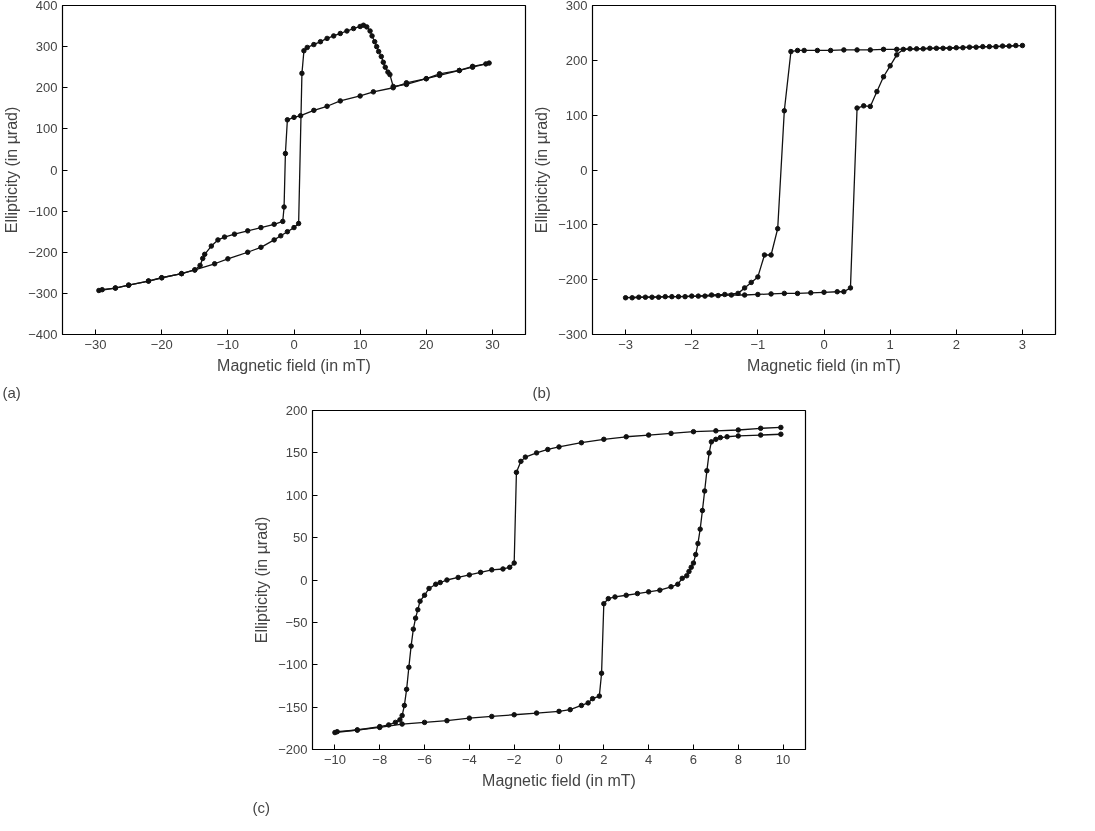 Image resolution: width=1095 pixels, height=831 pixels. Describe the element at coordinates (738, 759) in the screenshot. I see `x-tick-label: 8` at that location.